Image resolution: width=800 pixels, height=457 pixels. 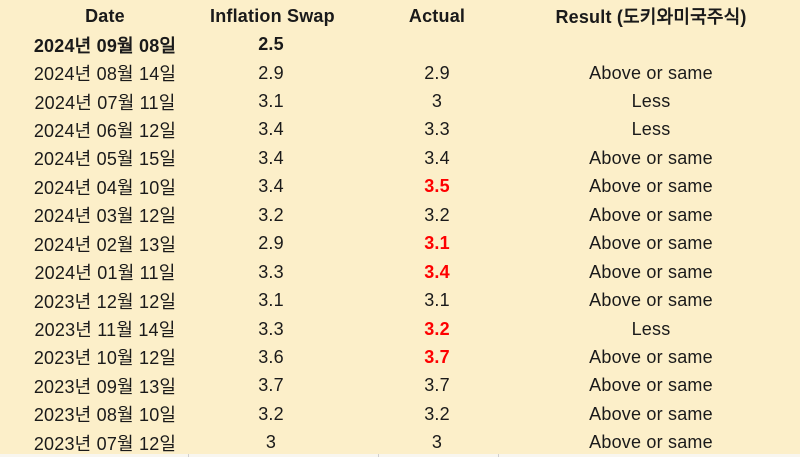 What do you see at coordinates (400, 329) in the screenshot?
I see `table-row: 2023년 11월 14일 3.3 3.2 Less` at bounding box center [400, 329].